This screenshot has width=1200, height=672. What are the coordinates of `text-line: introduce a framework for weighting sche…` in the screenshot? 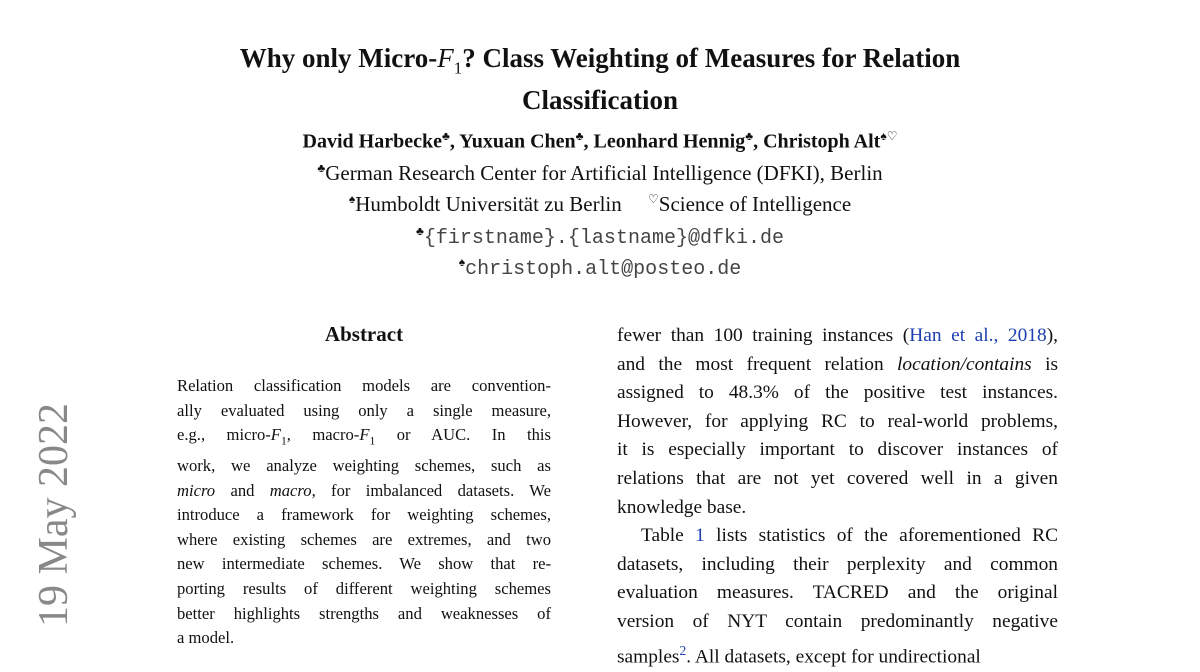 It's located at (364, 515).